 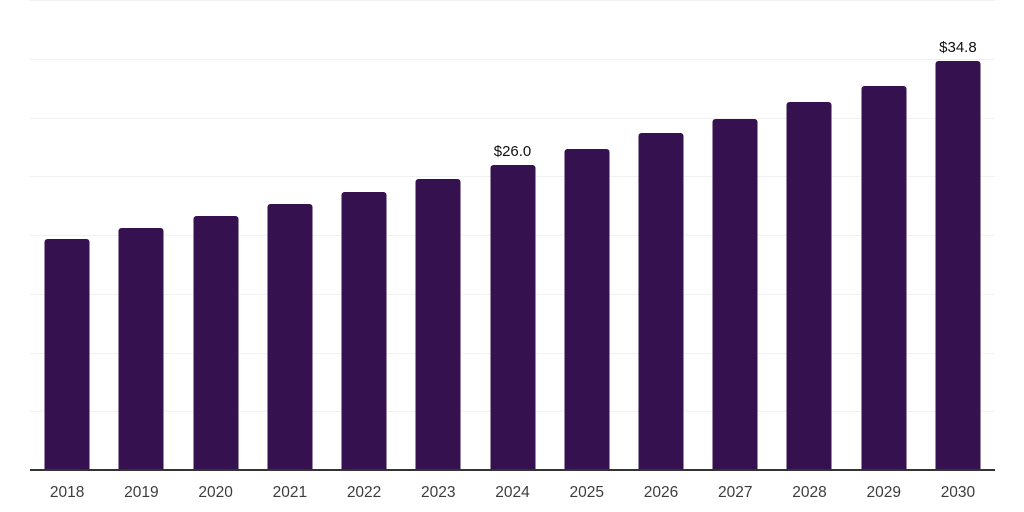 I want to click on bar-slot-2019, so click(x=141, y=235).